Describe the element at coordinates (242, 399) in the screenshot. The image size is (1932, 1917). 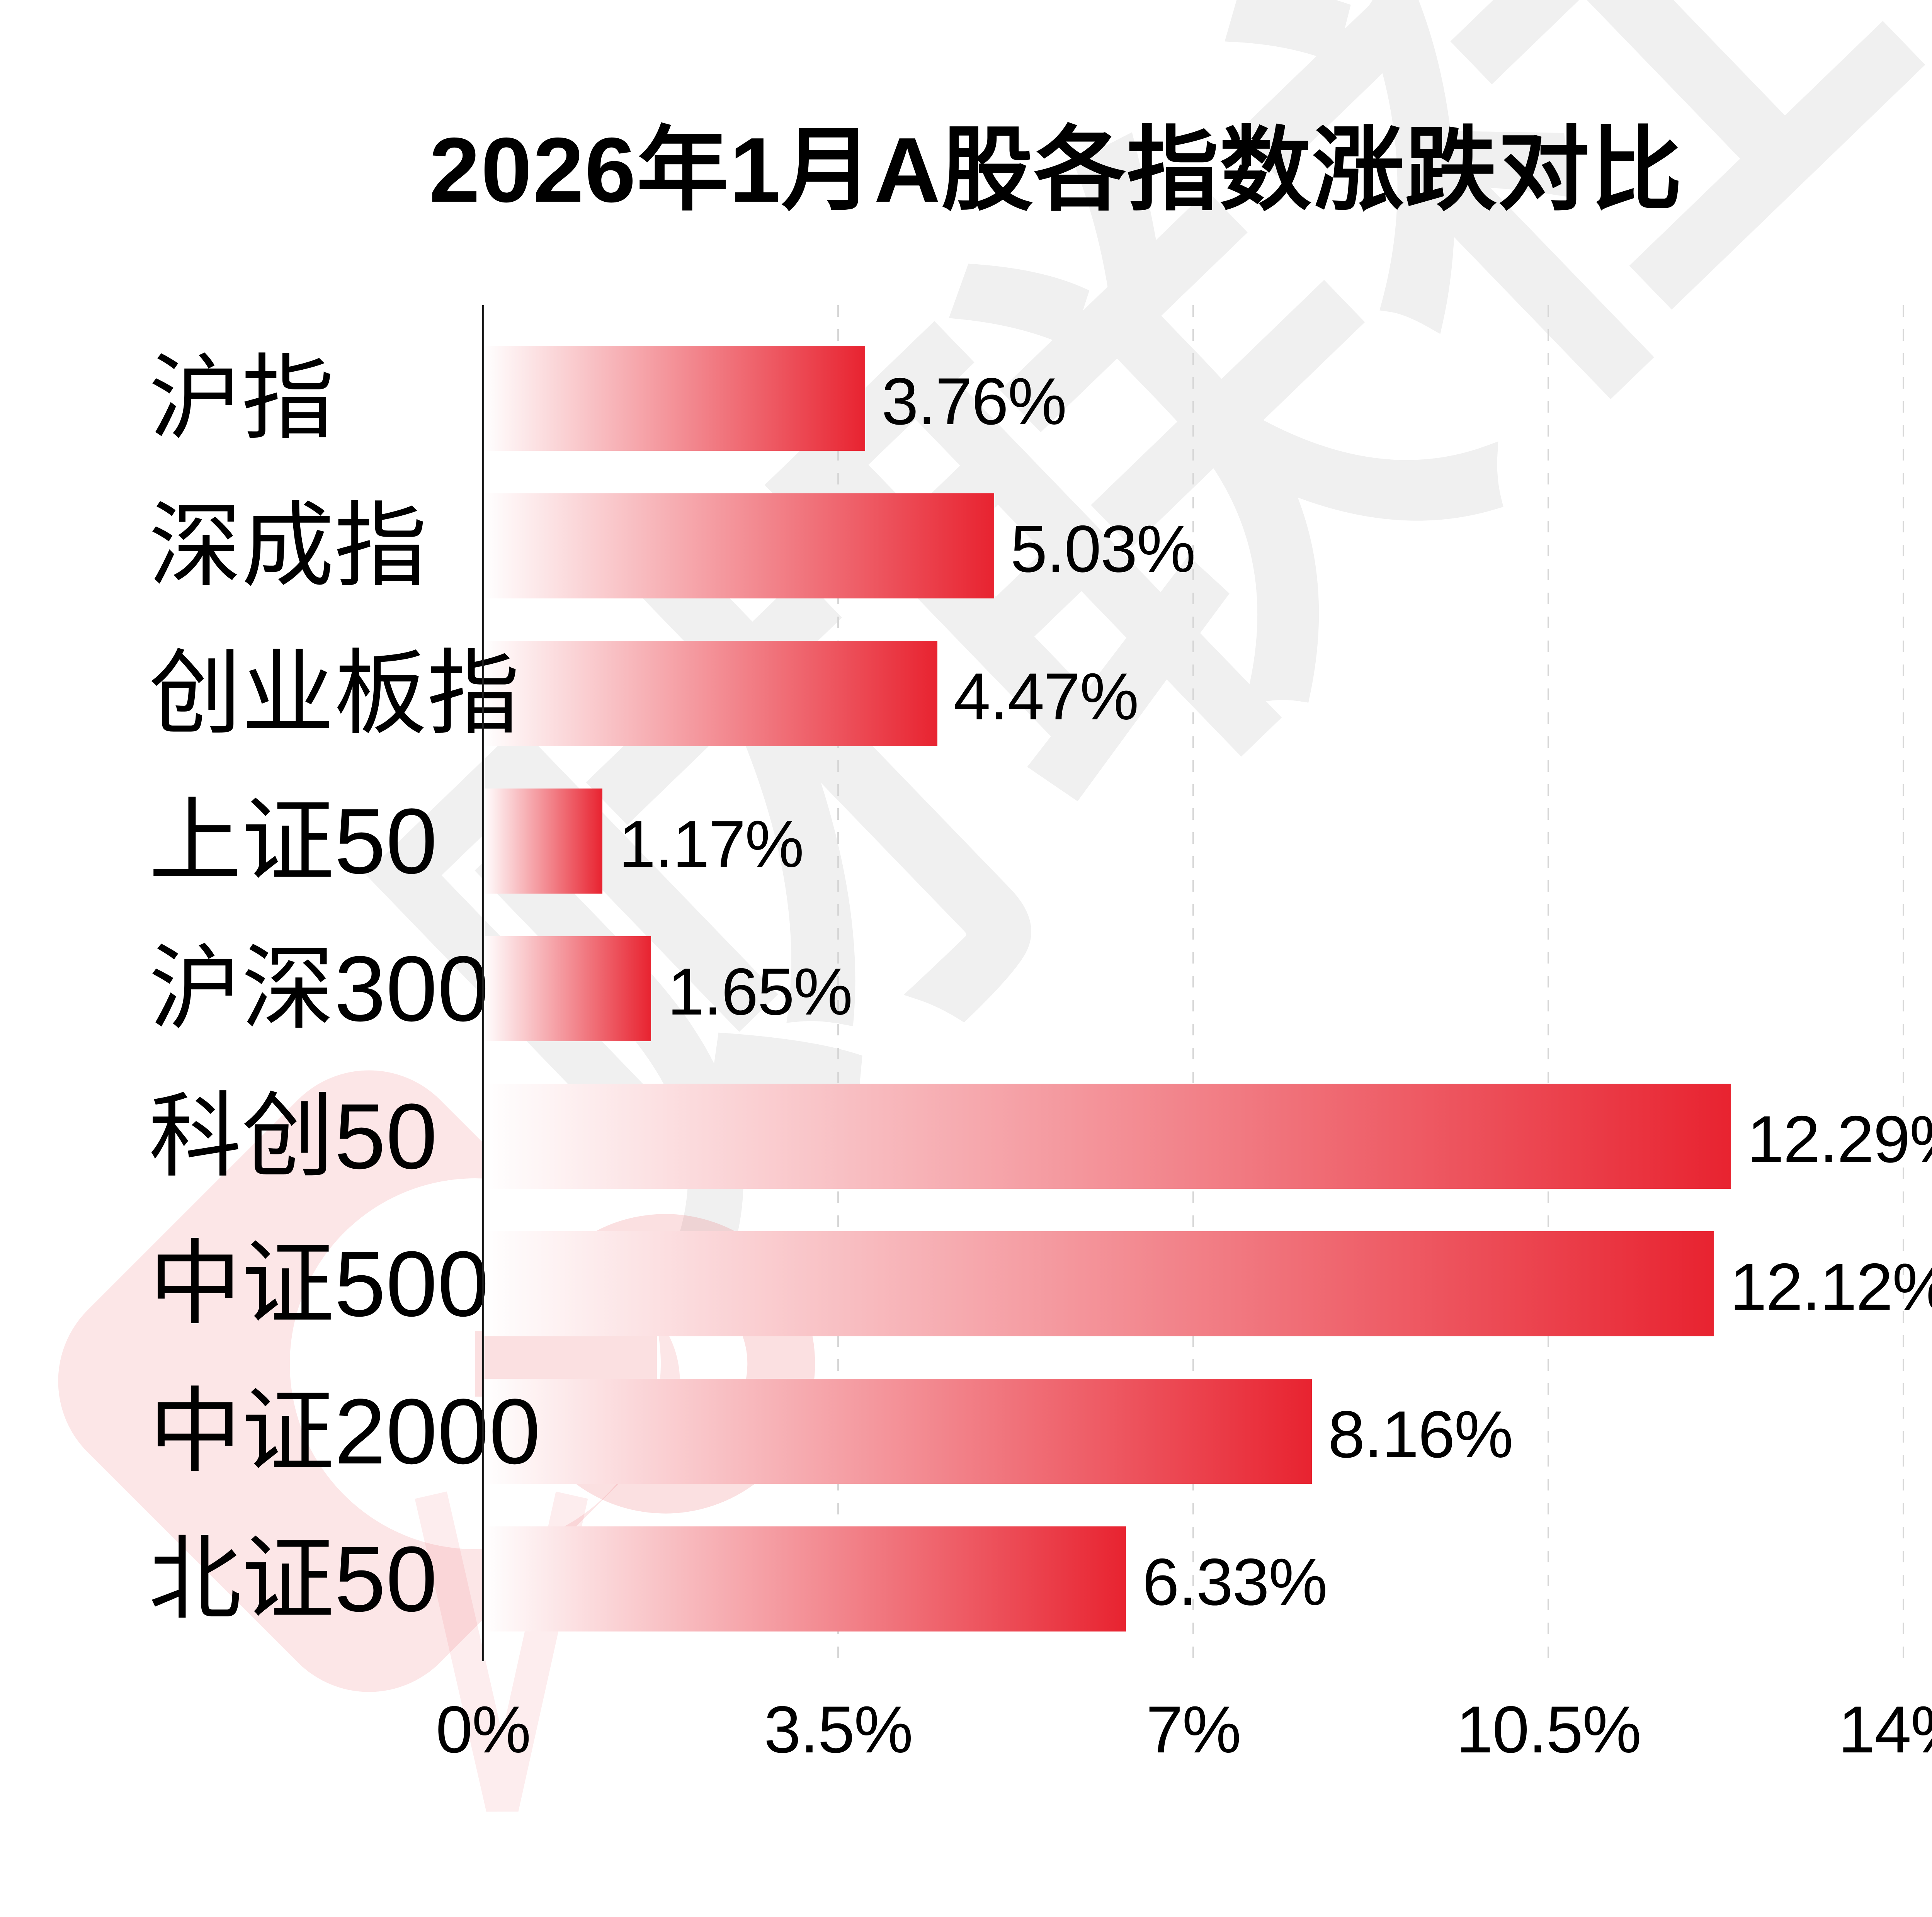
I see `category-label-沪指: 沪指` at that location.